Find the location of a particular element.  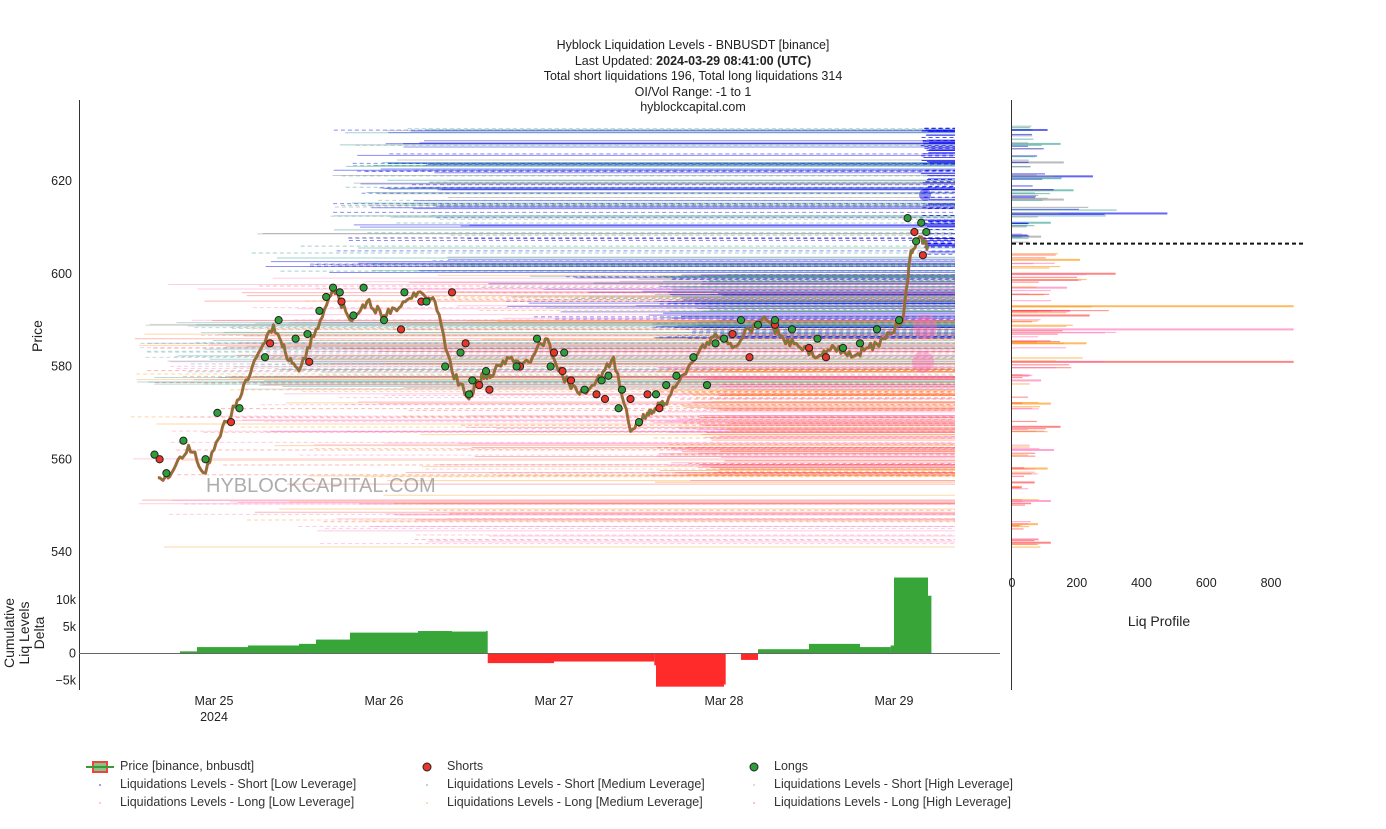

watermark: HYBLOCKCAPITAL.COM is located at coordinates (321, 486).